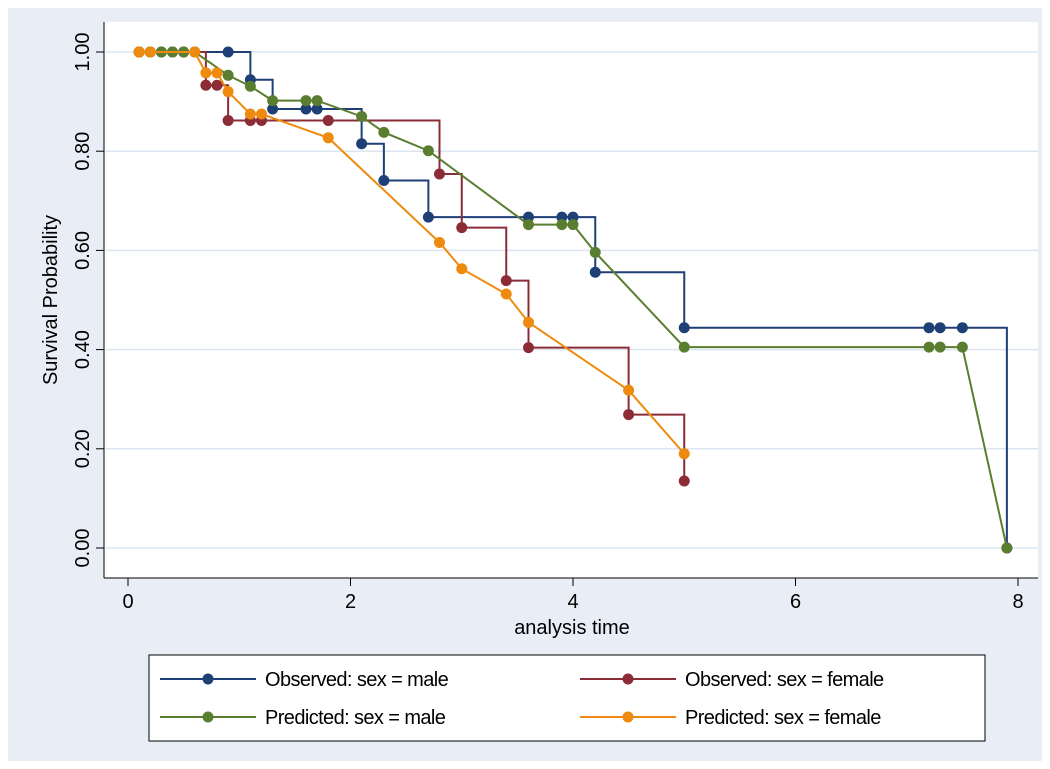  I want to click on legend-label-3: Predicted: sex = female, so click(783, 718).